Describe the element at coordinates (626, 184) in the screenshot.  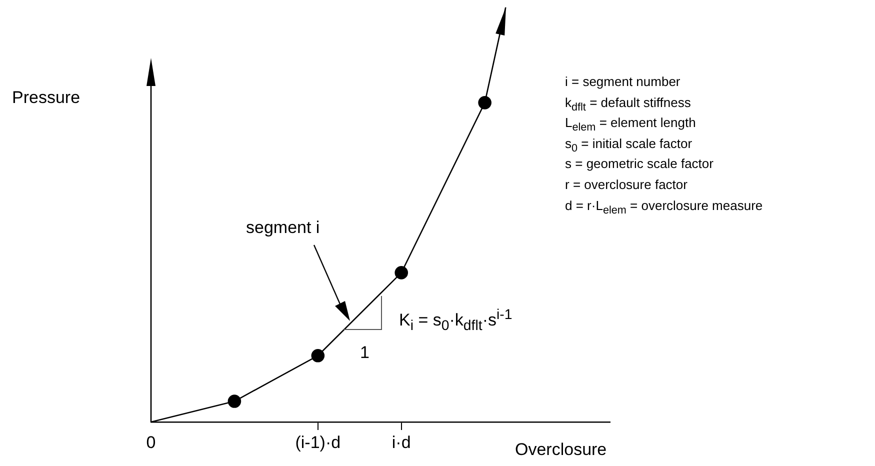
I see `annotation: r = overclosure factor` at that location.